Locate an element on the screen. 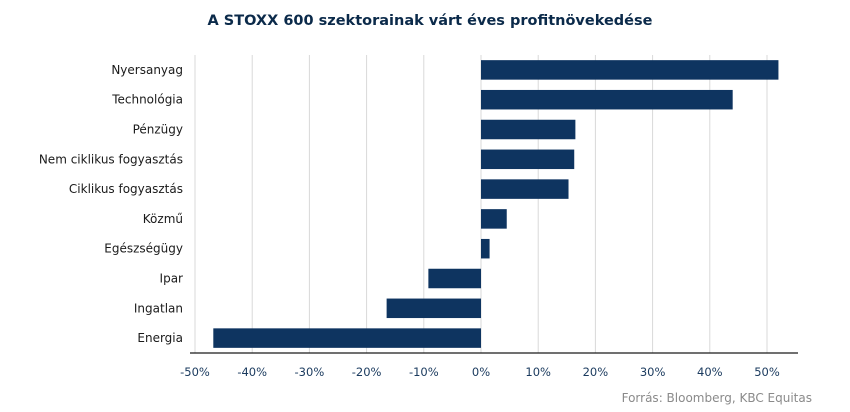 Image resolution: width=850 pixels, height=412 pixels. category-label: Nyersanyag is located at coordinates (147, 70).